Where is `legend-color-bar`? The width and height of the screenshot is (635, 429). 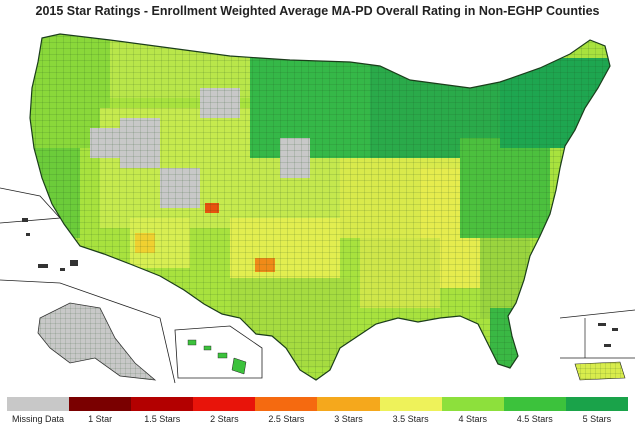 legend-color-bar is located at coordinates (317, 404).